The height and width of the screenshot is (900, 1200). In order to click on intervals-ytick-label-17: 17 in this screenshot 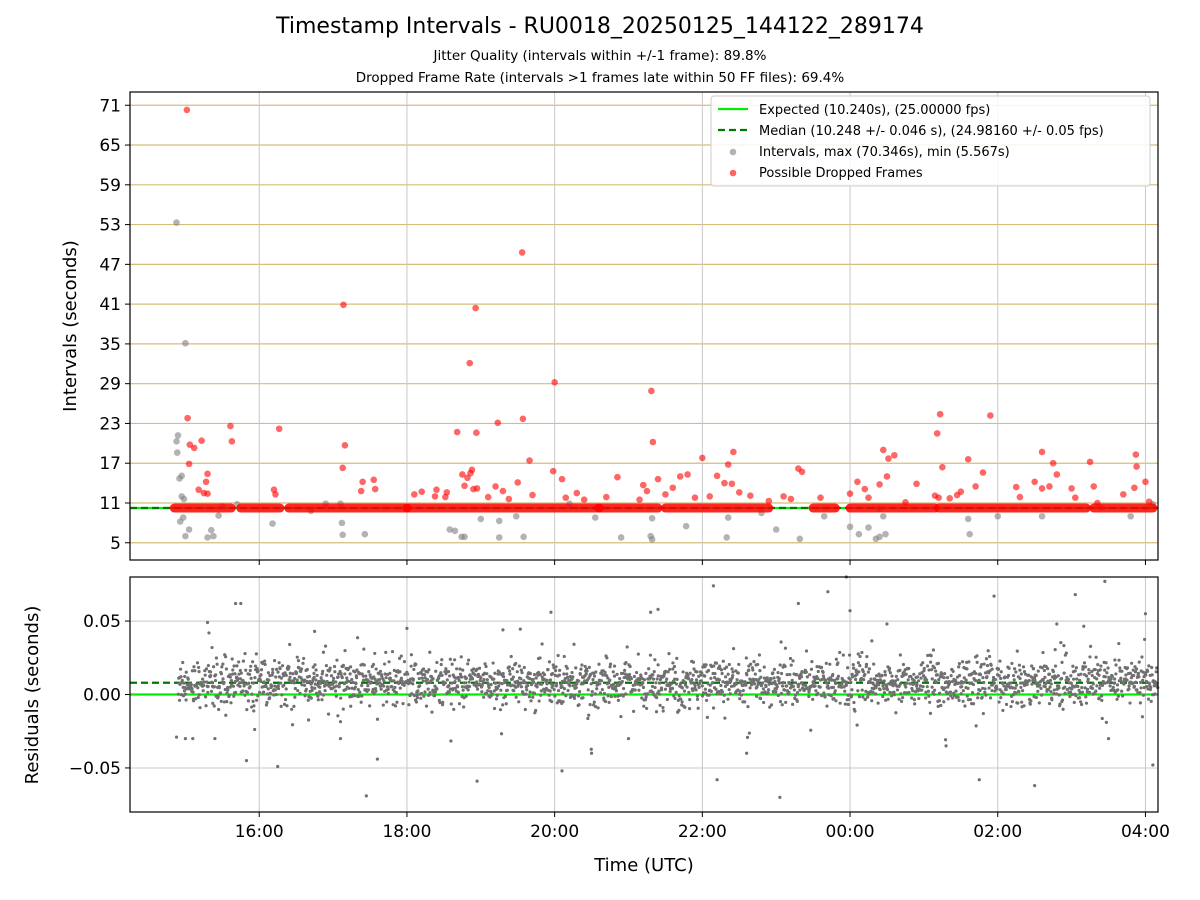, I will do `click(110, 464)`.